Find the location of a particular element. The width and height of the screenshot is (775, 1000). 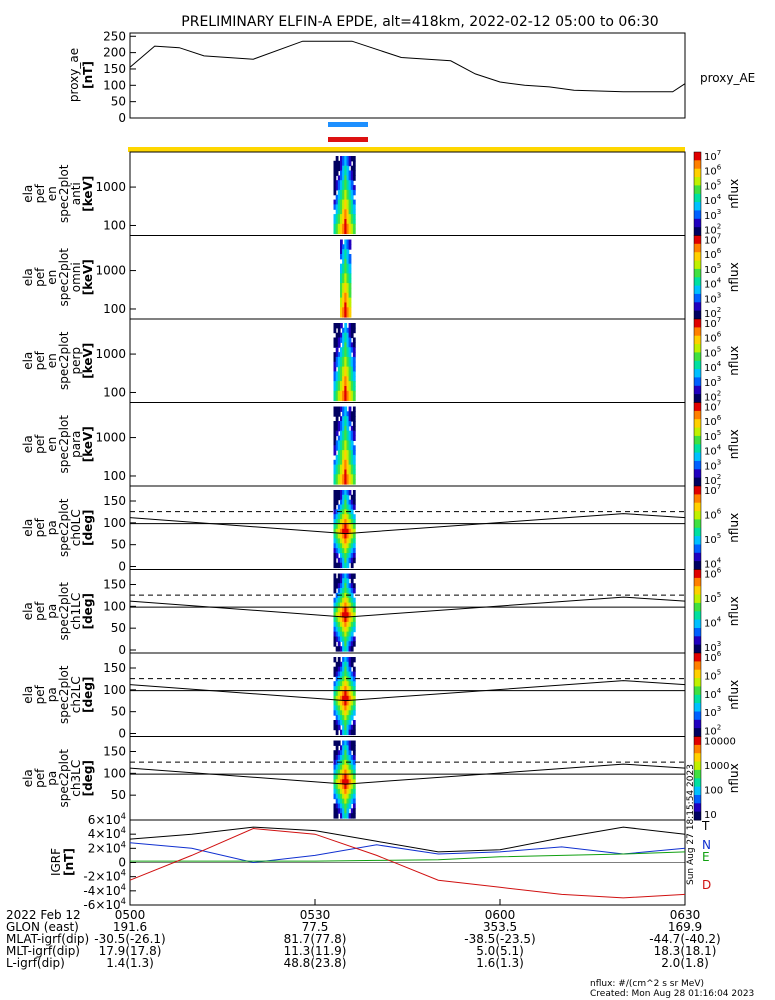

colorbar-tick-label-exp: 5 is located at coordinates (719, 672).